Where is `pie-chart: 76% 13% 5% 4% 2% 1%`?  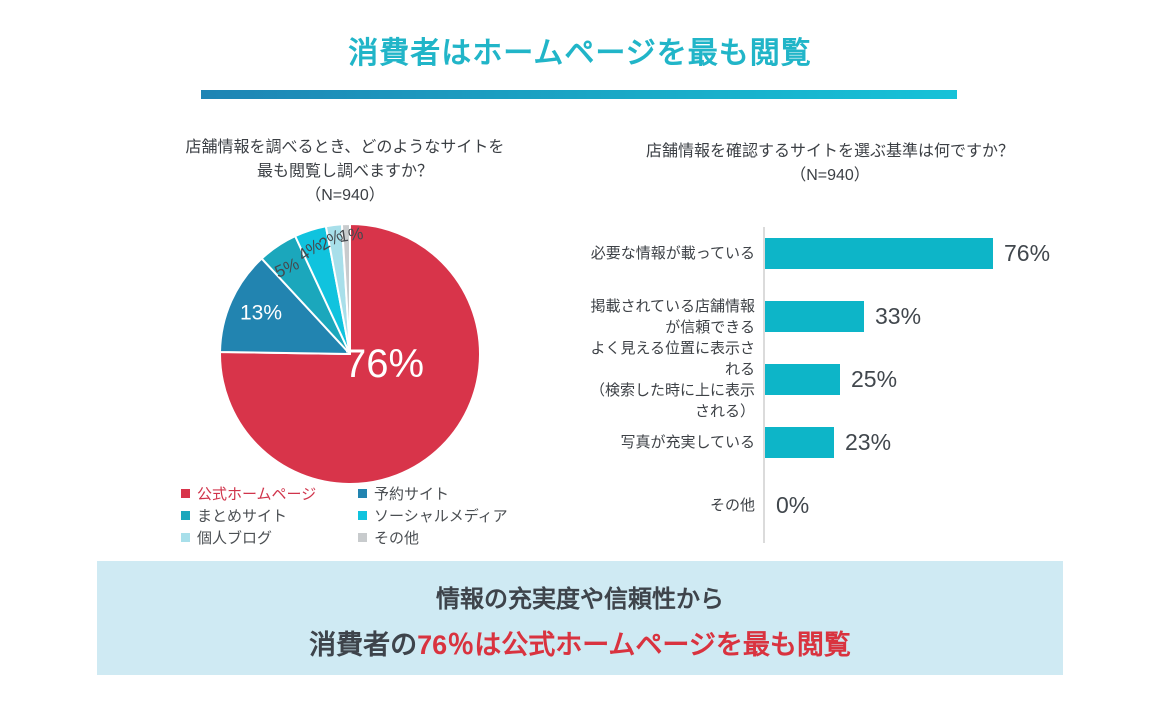
pie-chart: 76% 13% 5% 4% 2% 1% is located at coordinates (350, 354).